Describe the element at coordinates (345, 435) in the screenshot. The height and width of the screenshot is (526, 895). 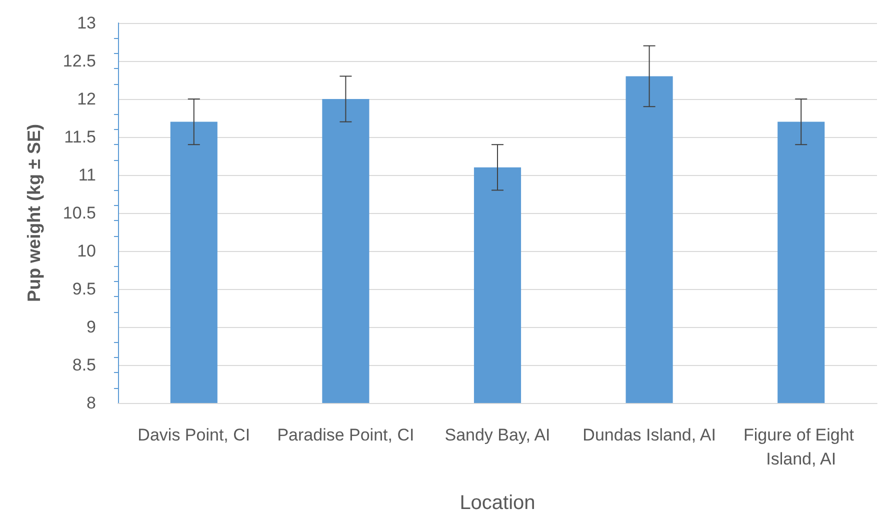
I see `x-tick-label: Paradise Point, CI` at that location.